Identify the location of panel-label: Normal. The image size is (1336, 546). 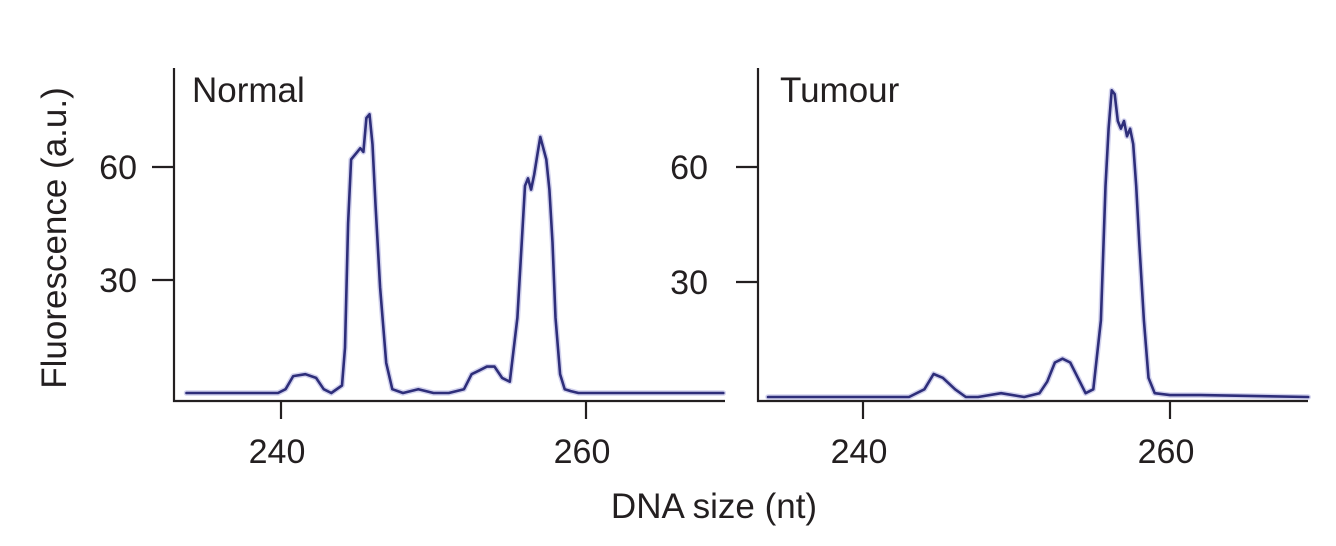
(248, 90).